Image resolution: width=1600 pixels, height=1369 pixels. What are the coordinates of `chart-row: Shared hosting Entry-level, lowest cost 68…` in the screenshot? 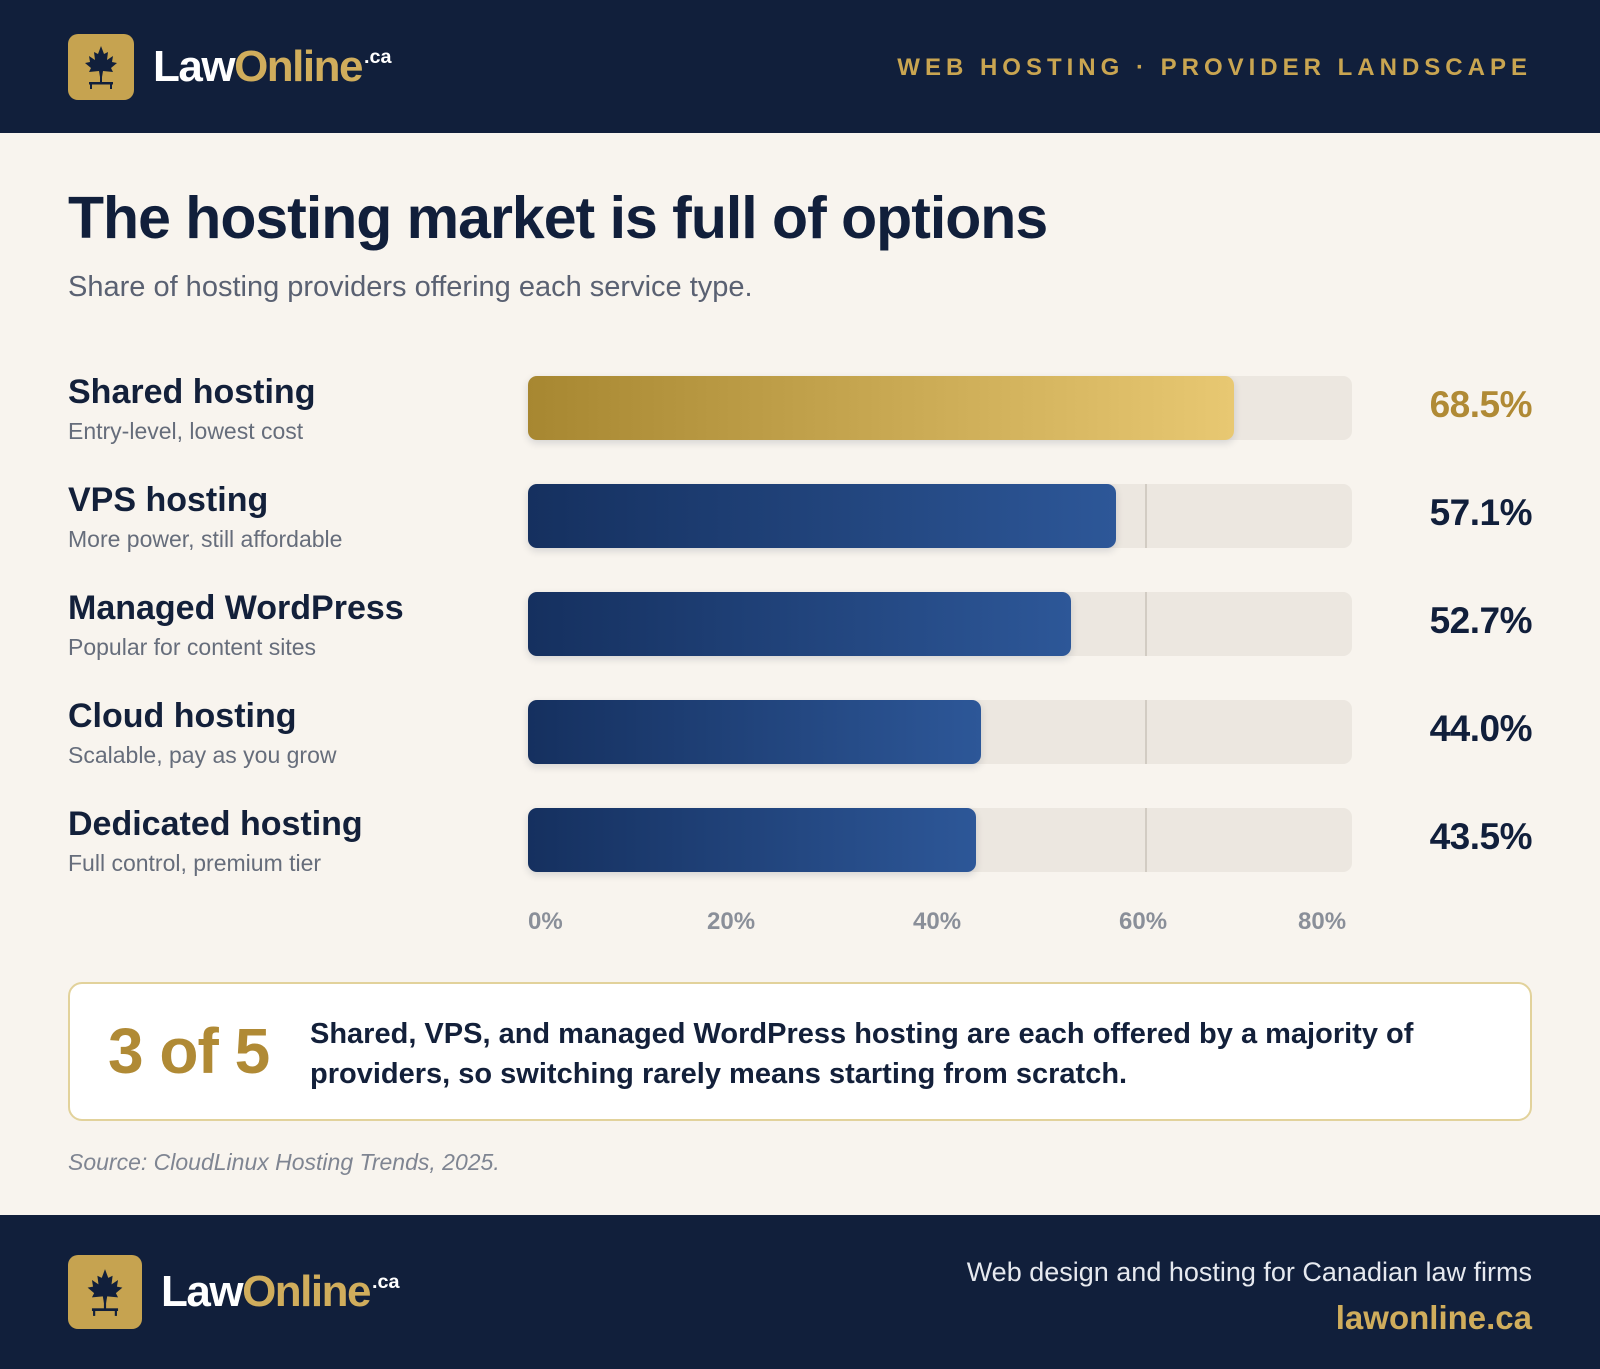 It's located at (800, 408).